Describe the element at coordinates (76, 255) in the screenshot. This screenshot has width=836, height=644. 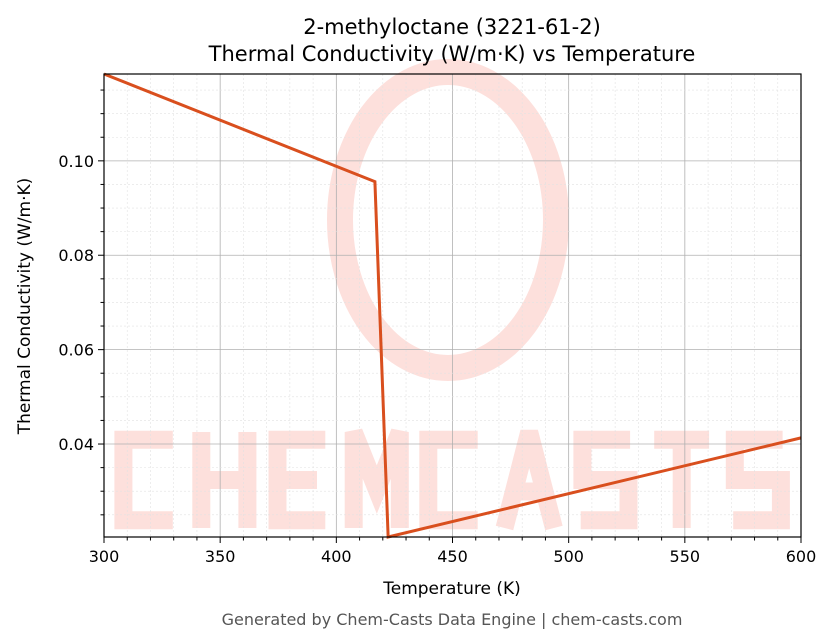
I see `y-tick-label: 0.08` at that location.